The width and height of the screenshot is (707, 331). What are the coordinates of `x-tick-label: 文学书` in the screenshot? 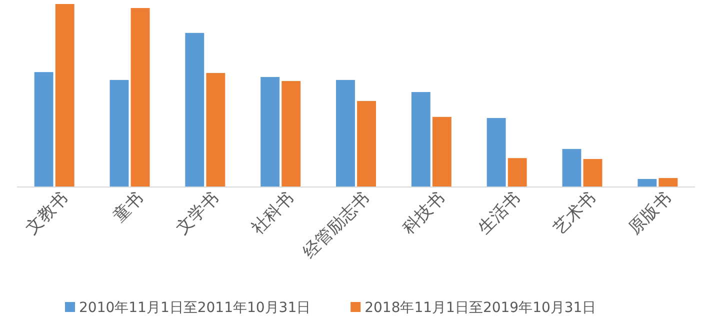 It's located at (197, 213).